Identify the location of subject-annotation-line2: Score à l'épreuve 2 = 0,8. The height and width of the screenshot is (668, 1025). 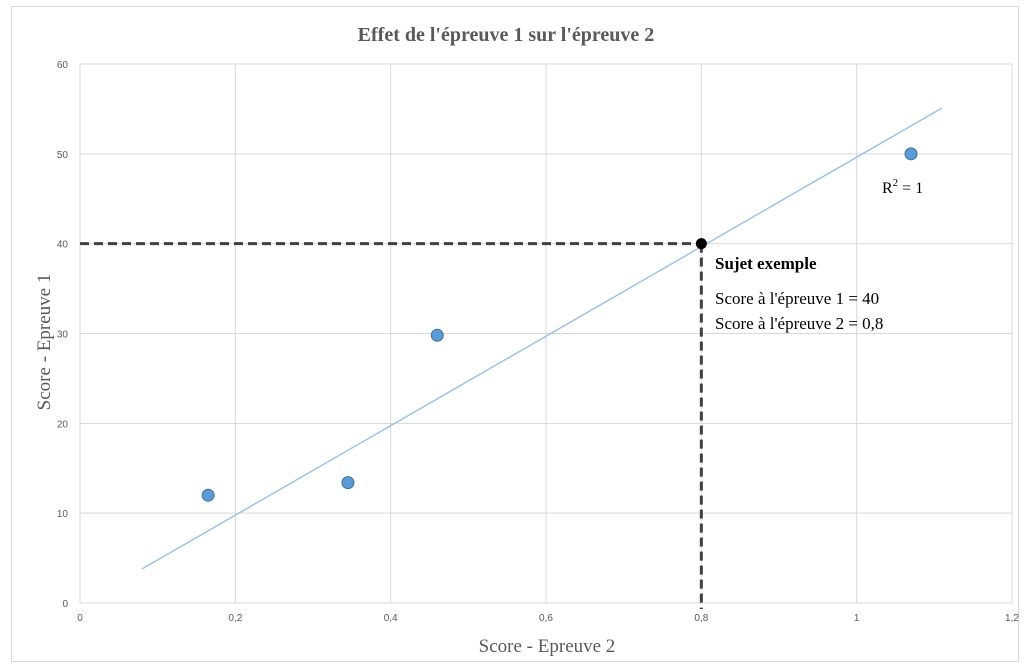
(799, 323).